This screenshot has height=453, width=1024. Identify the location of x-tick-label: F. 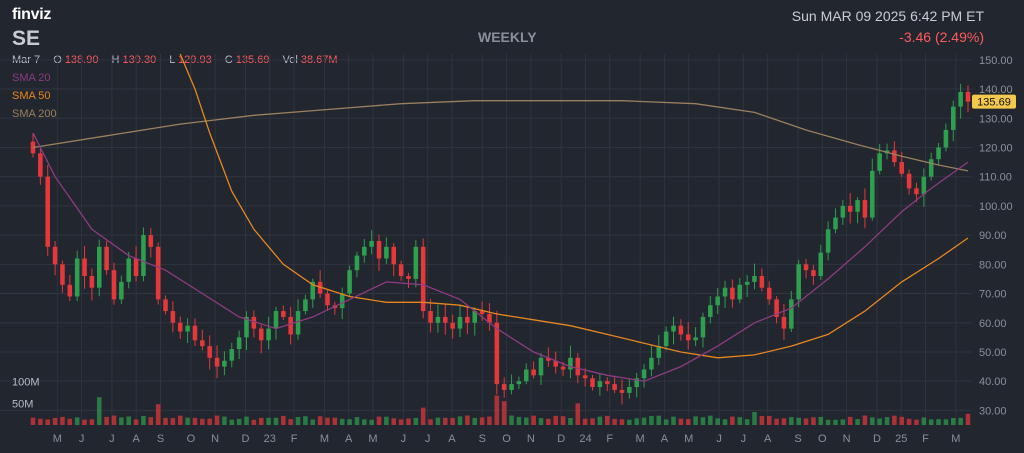
(925, 439).